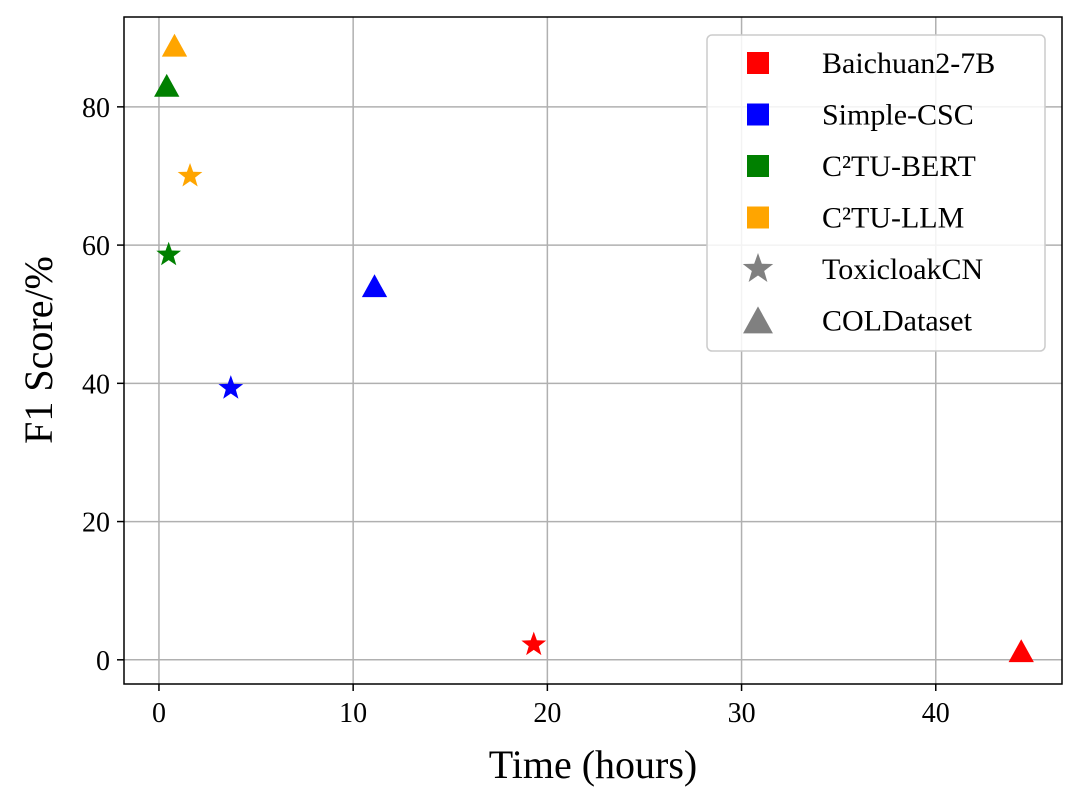 The width and height of the screenshot is (1080, 804). What do you see at coordinates (898, 115) in the screenshot?
I see `legend-label: Simple-CSC` at bounding box center [898, 115].